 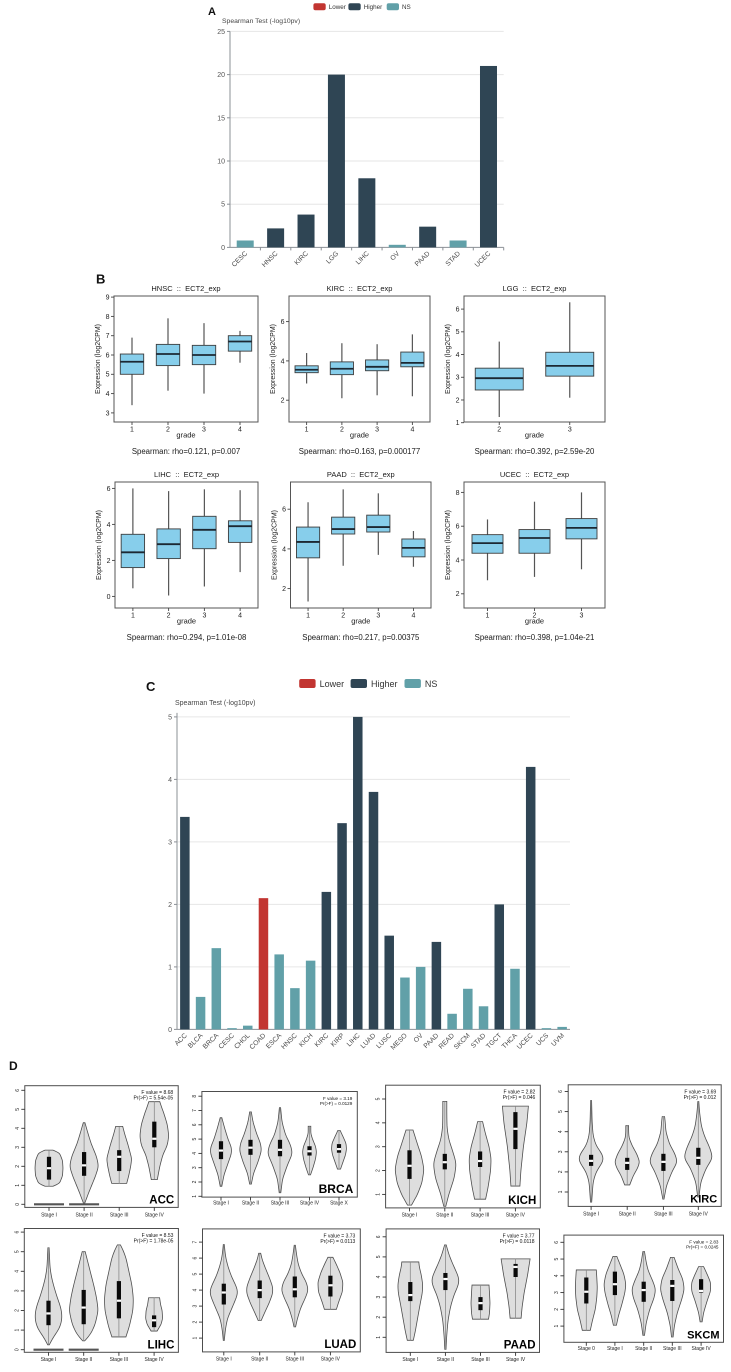 What do you see at coordinates (337, 7) in the screenshot?
I see `svg-text: Lower` at bounding box center [337, 7].